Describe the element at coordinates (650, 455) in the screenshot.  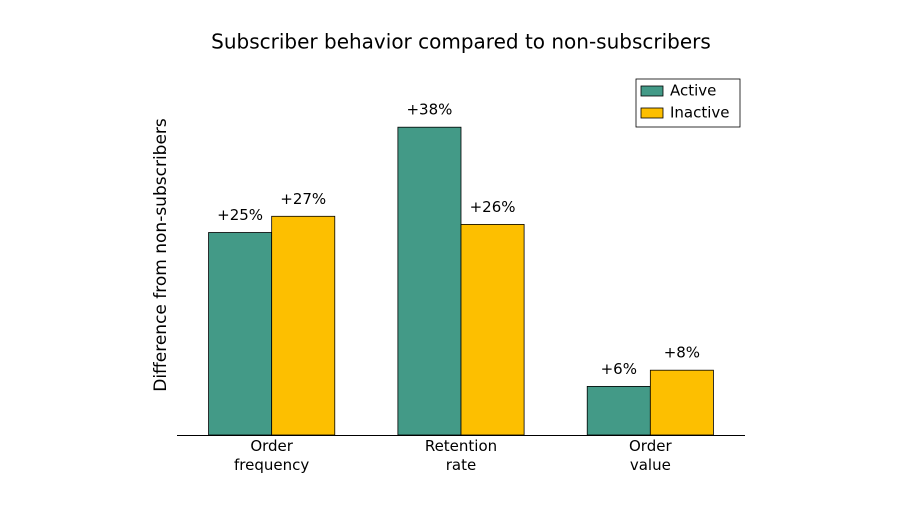
I see `x-tick-label: Order value` at that location.